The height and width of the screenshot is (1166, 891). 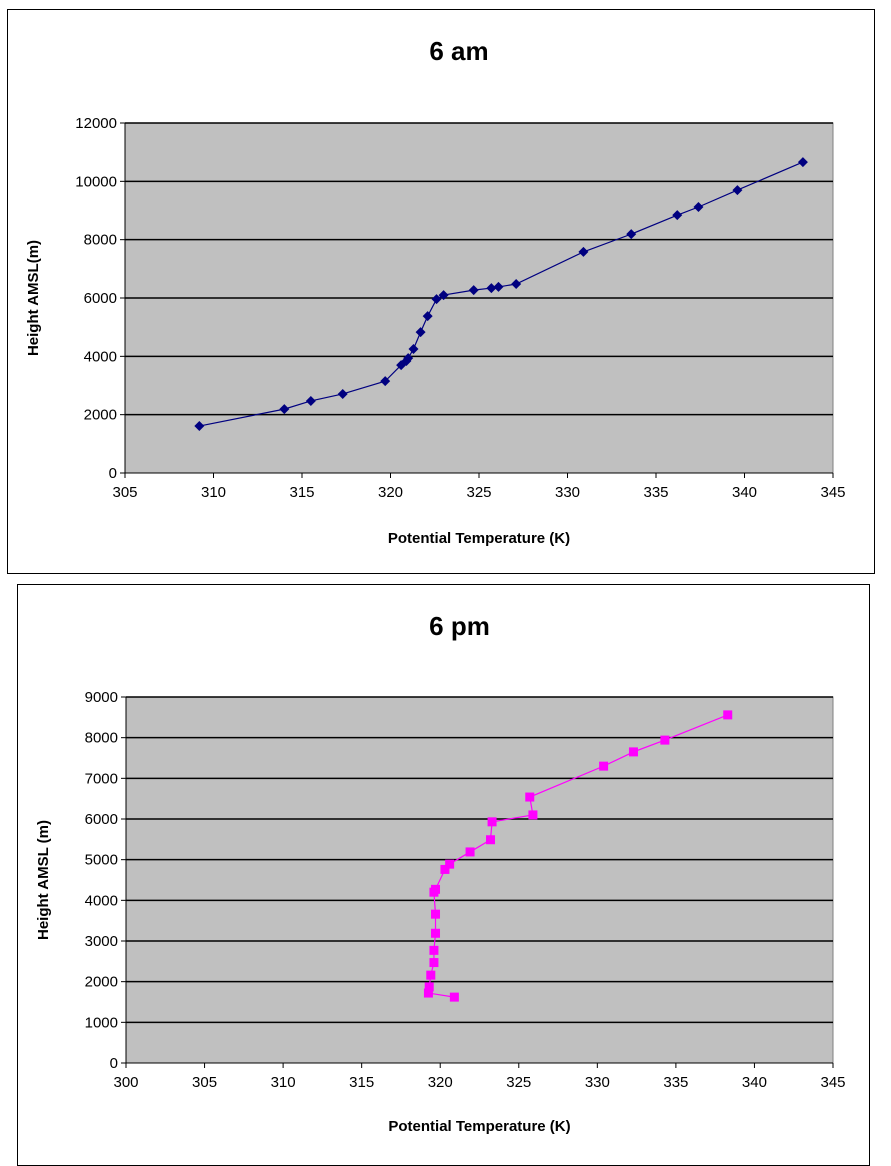 I want to click on y-tick-label: 3000, so click(x=101, y=941).